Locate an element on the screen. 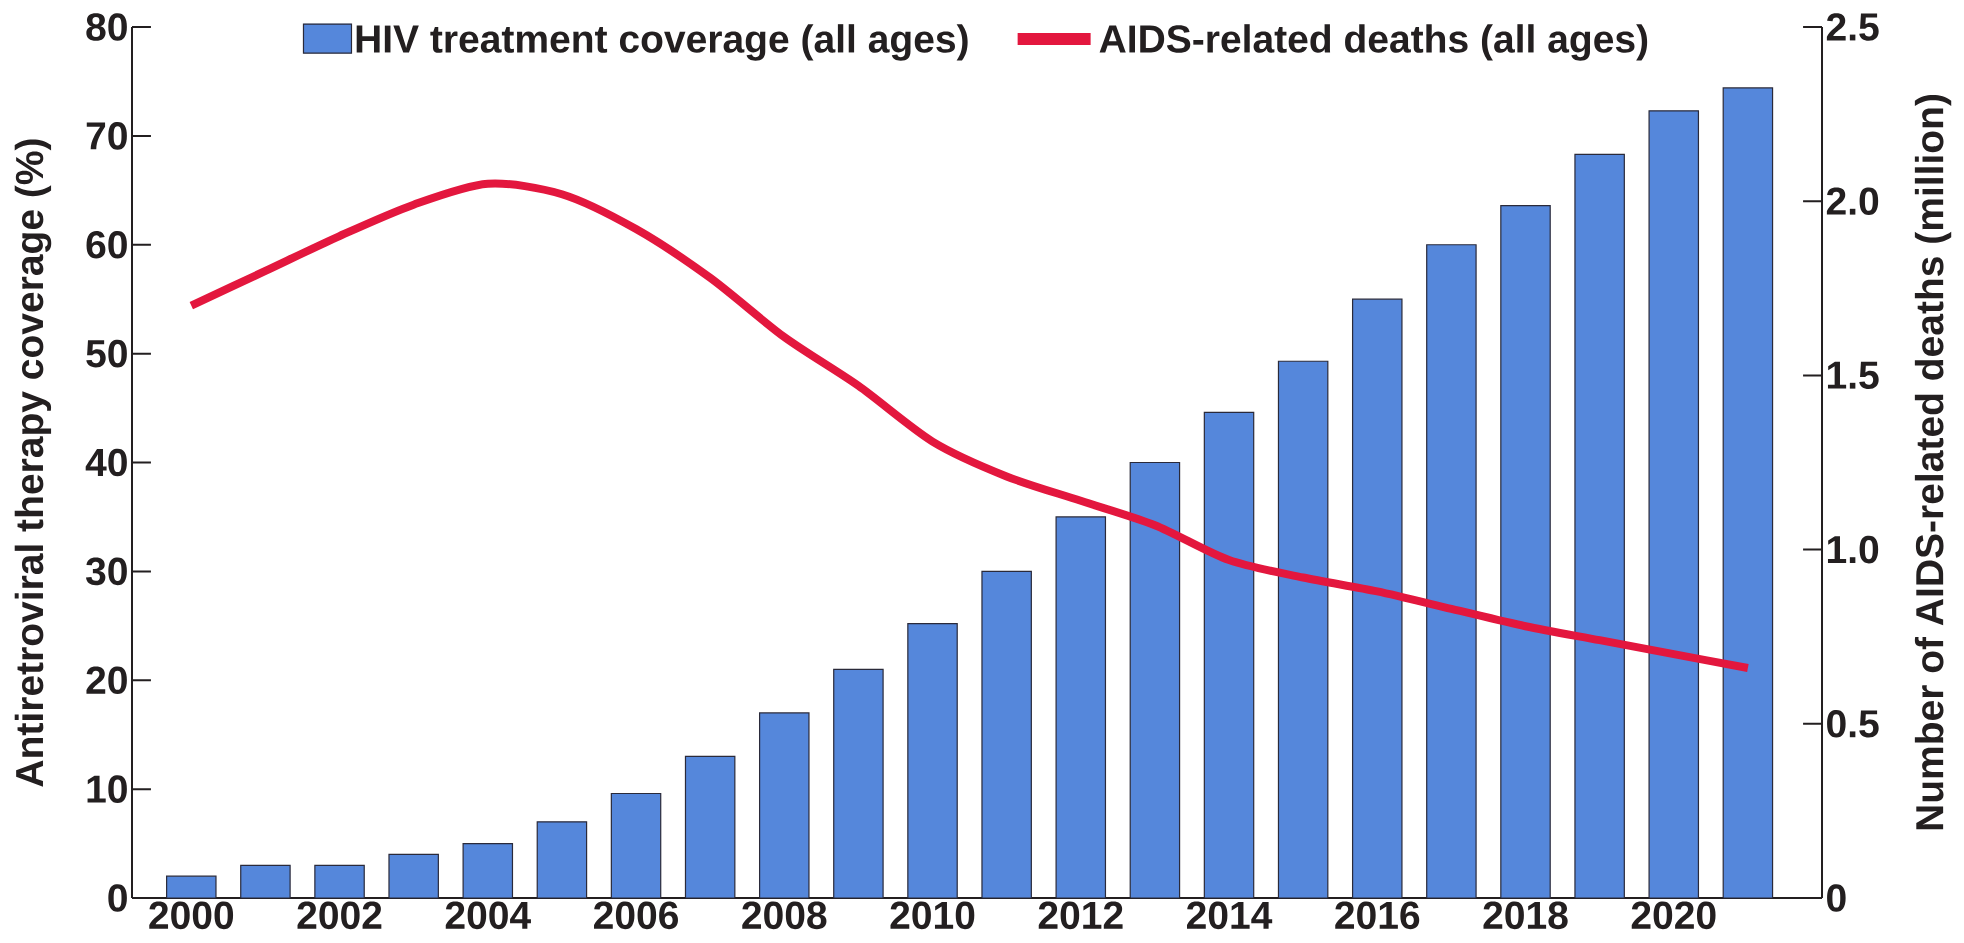 This screenshot has width=1964, height=943. y-tick-label: 60 is located at coordinates (106, 244).